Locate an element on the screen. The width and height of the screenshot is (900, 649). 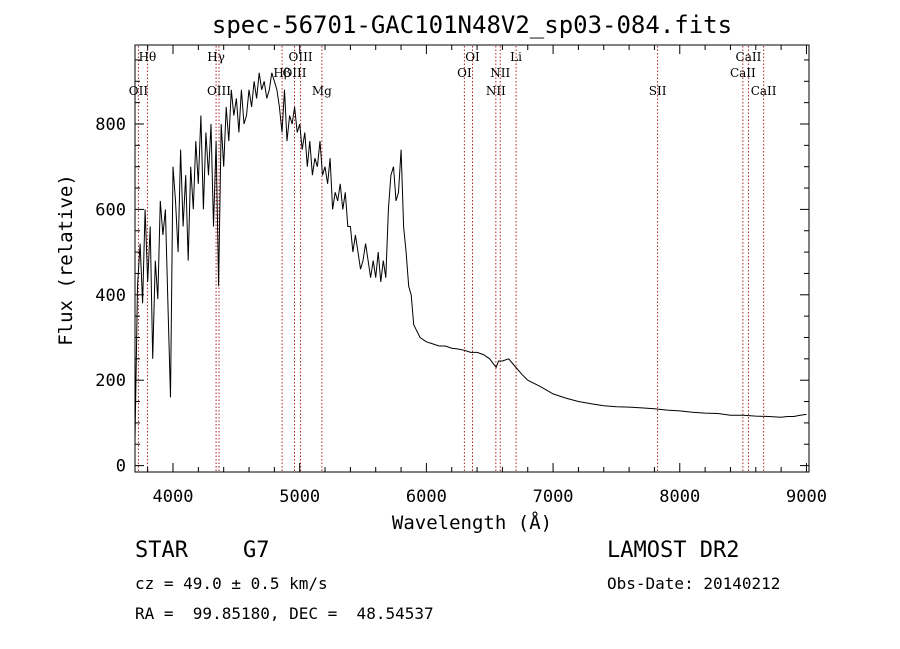
x-tick-label: 7000 is located at coordinates (553, 497).